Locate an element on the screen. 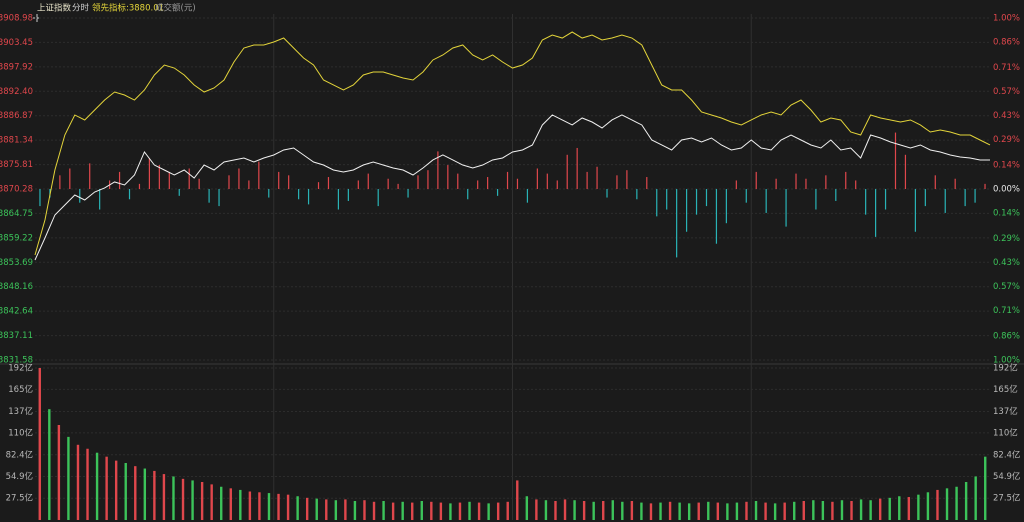 Image resolution: width=1024 pixels, height=522 pixels. y2-tick-label: 0.57% is located at coordinates (1006, 287).